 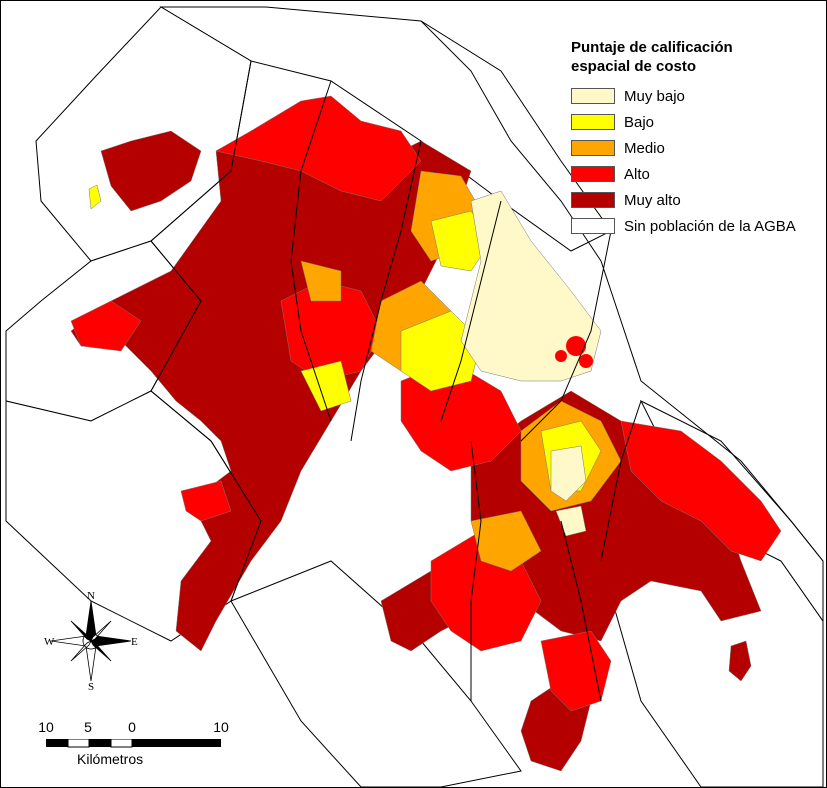 What do you see at coordinates (46, 727) in the screenshot?
I see `scale-tick-10-left: 10` at bounding box center [46, 727].